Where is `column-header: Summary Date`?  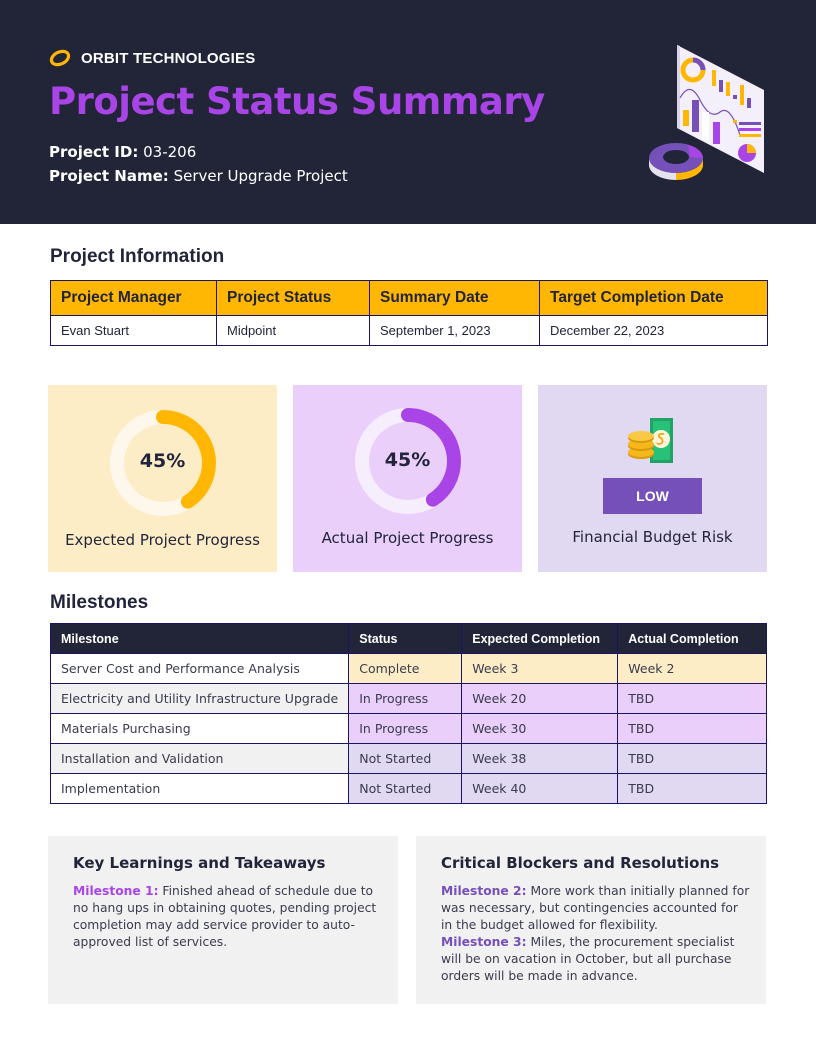 column-header: Summary Date is located at coordinates (454, 298).